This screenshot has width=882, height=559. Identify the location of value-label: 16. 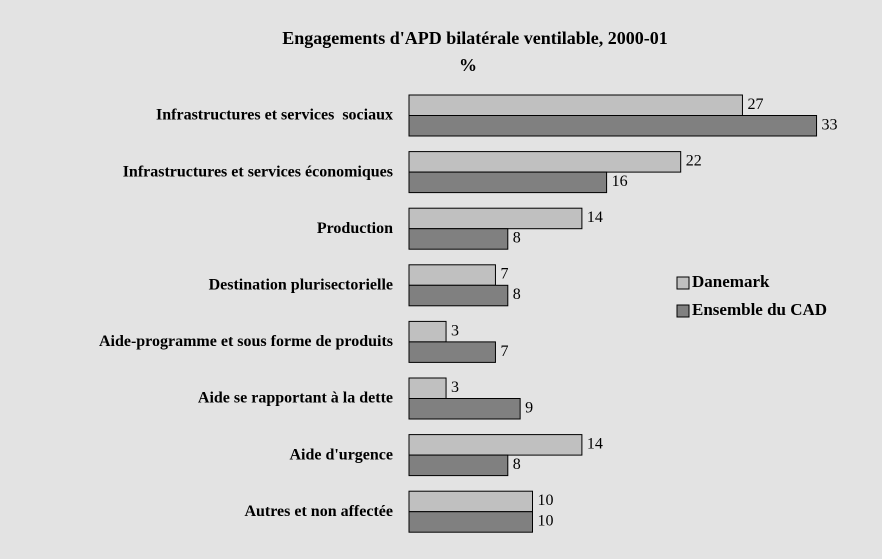
(620, 181).